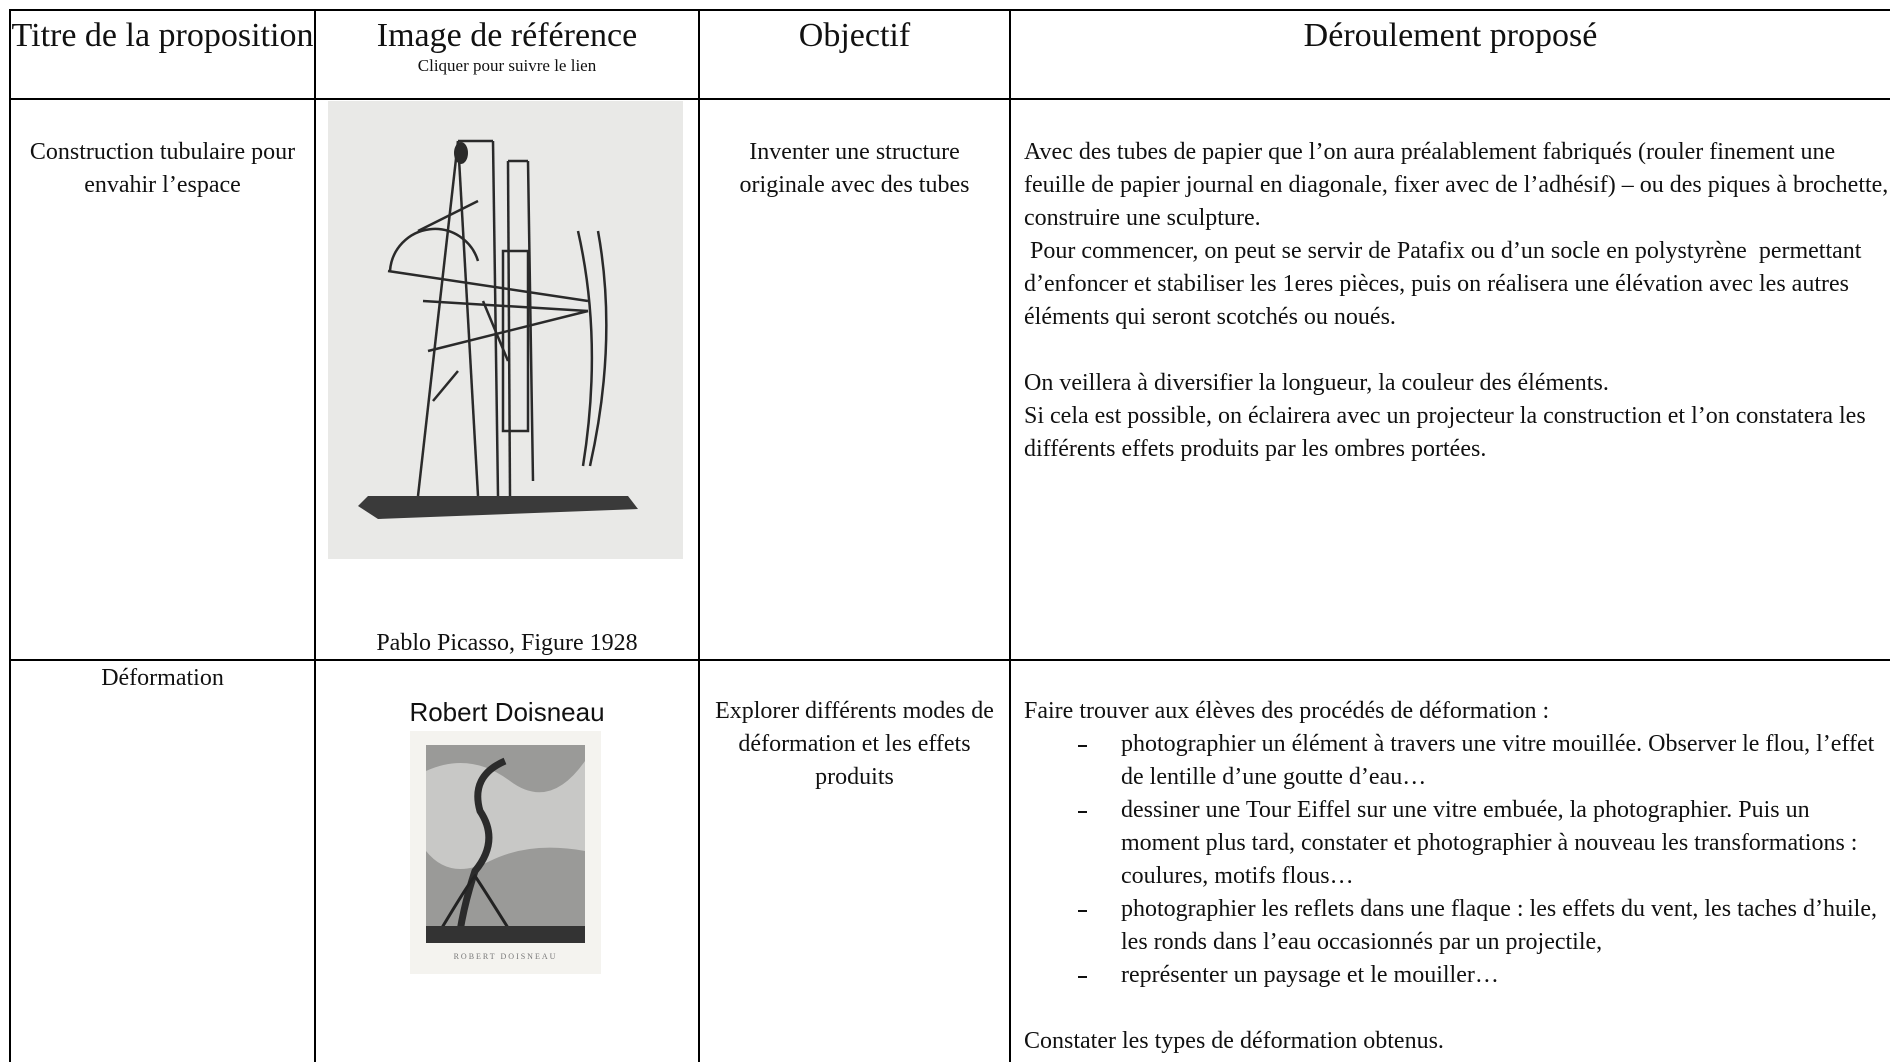 This screenshot has height=1062, width=1890. What do you see at coordinates (505, 330) in the screenshot?
I see `reference-image` at bounding box center [505, 330].